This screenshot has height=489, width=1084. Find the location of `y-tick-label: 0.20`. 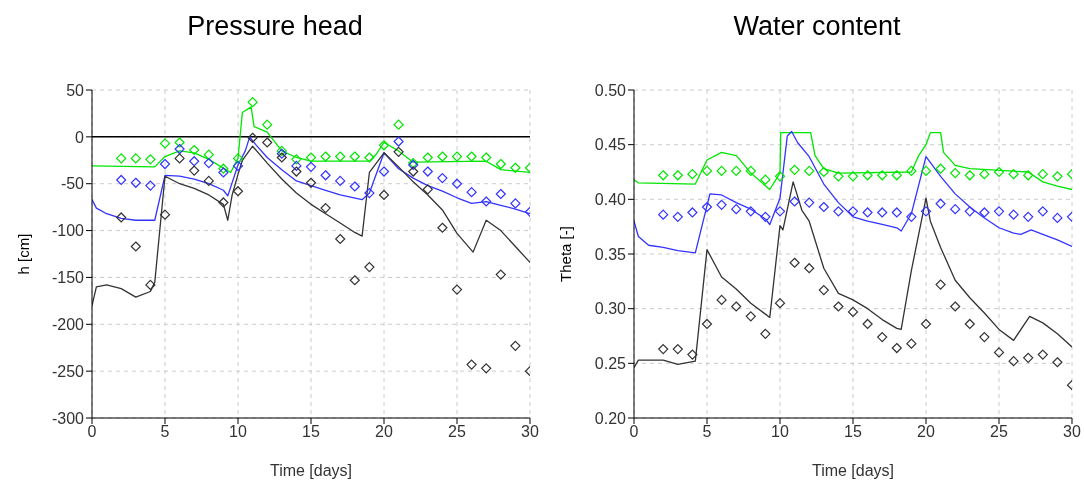

y-tick-label: 0.20 is located at coordinates (610, 418).